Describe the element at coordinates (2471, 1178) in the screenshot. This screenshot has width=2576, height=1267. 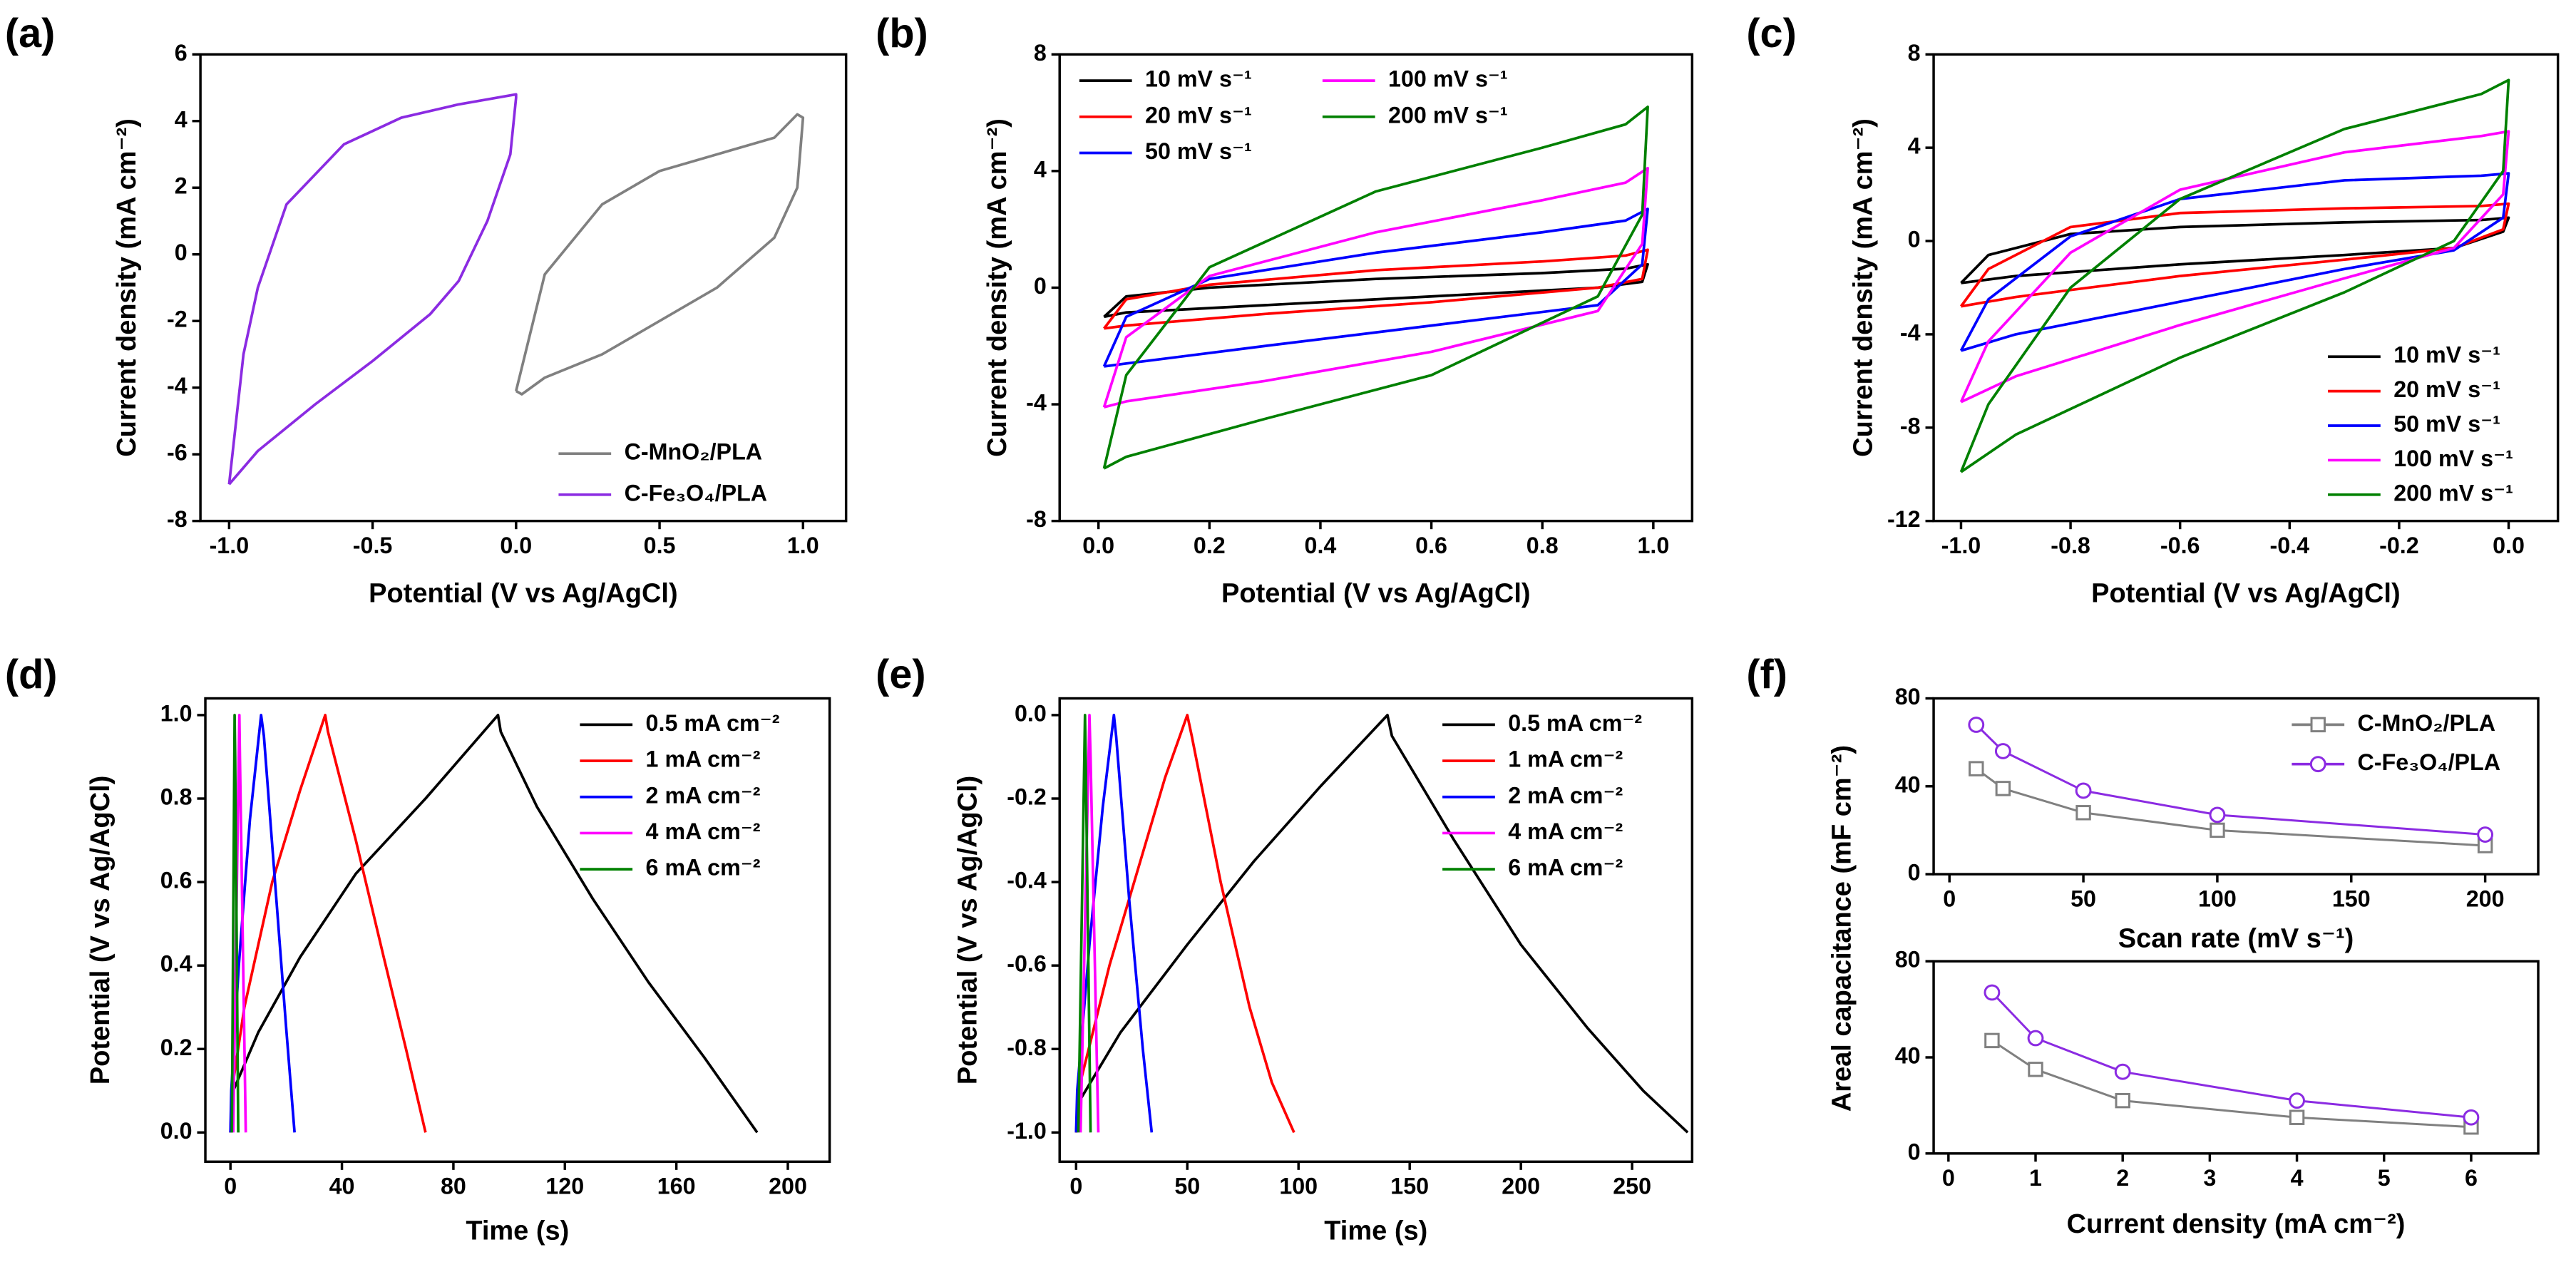
I see `x-tick-label: 6` at that location.